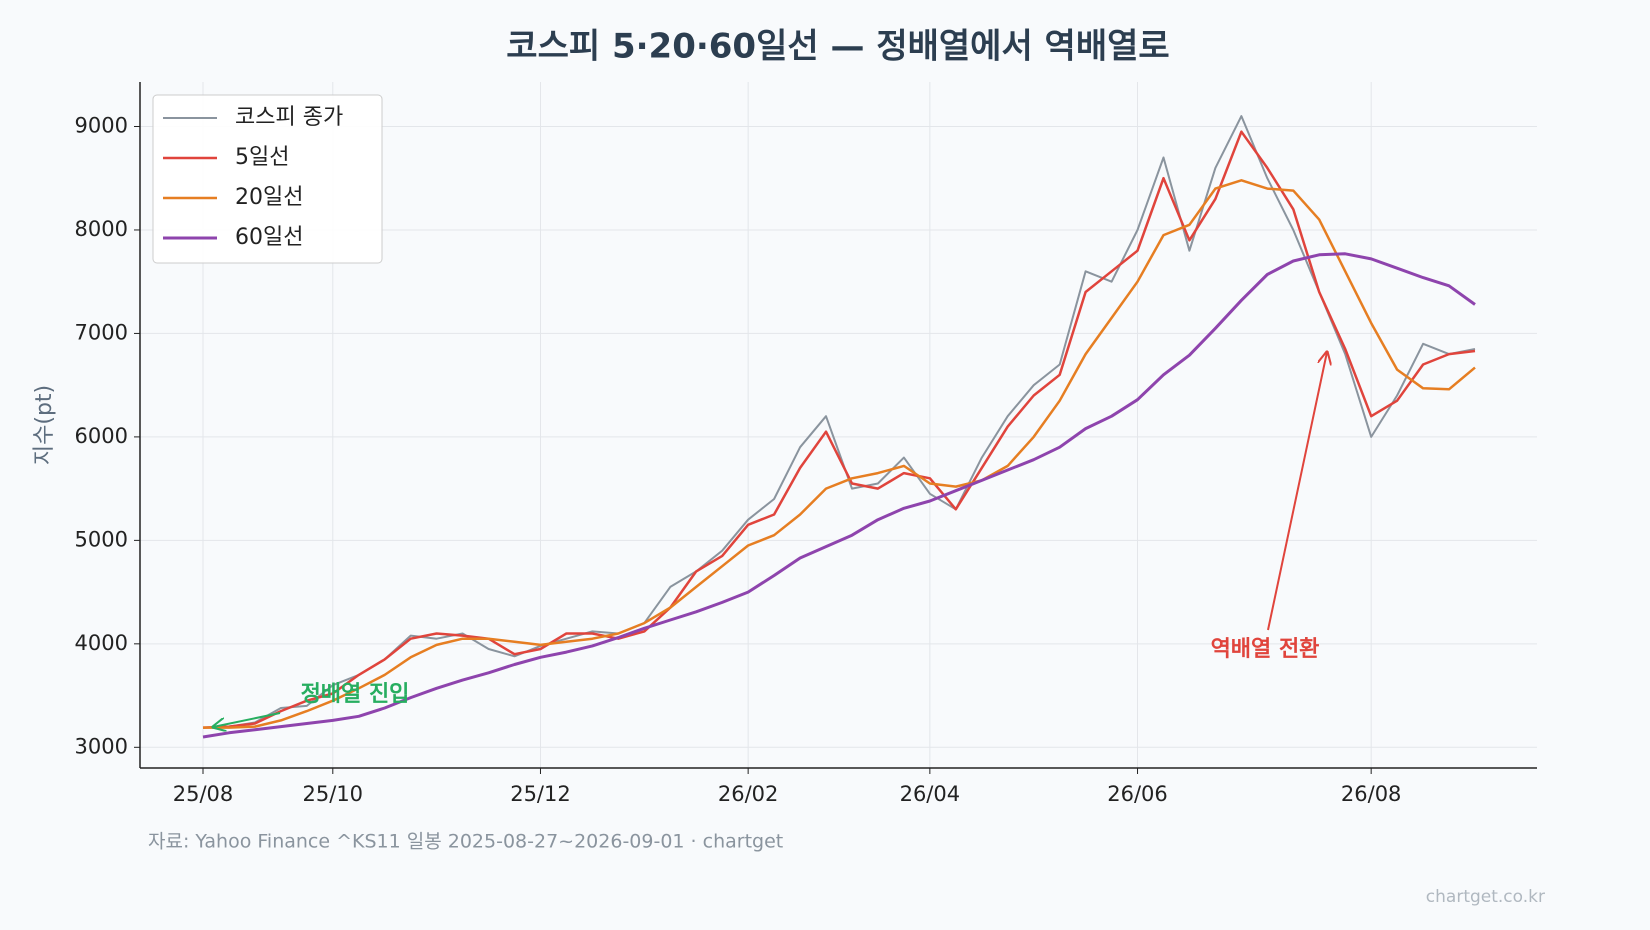 This screenshot has width=1650, height=930. I want to click on y-tick-label: 6000, so click(101, 436).